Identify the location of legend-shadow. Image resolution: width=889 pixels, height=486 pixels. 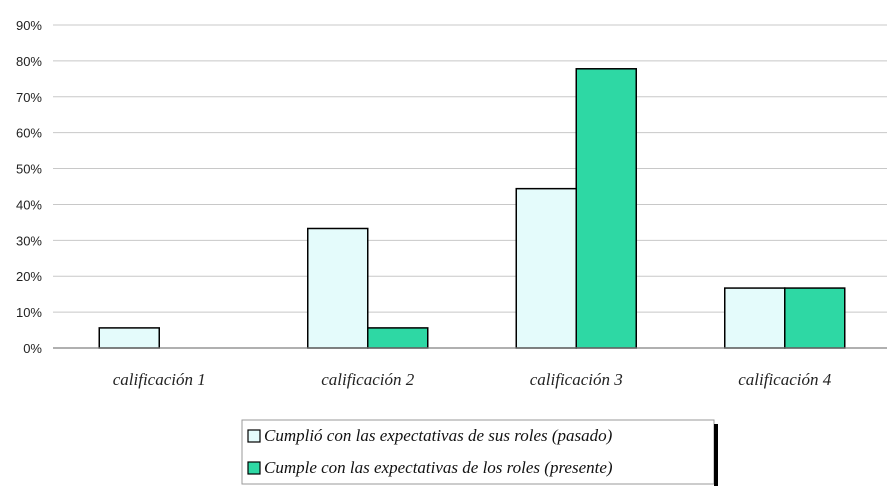
(716, 455).